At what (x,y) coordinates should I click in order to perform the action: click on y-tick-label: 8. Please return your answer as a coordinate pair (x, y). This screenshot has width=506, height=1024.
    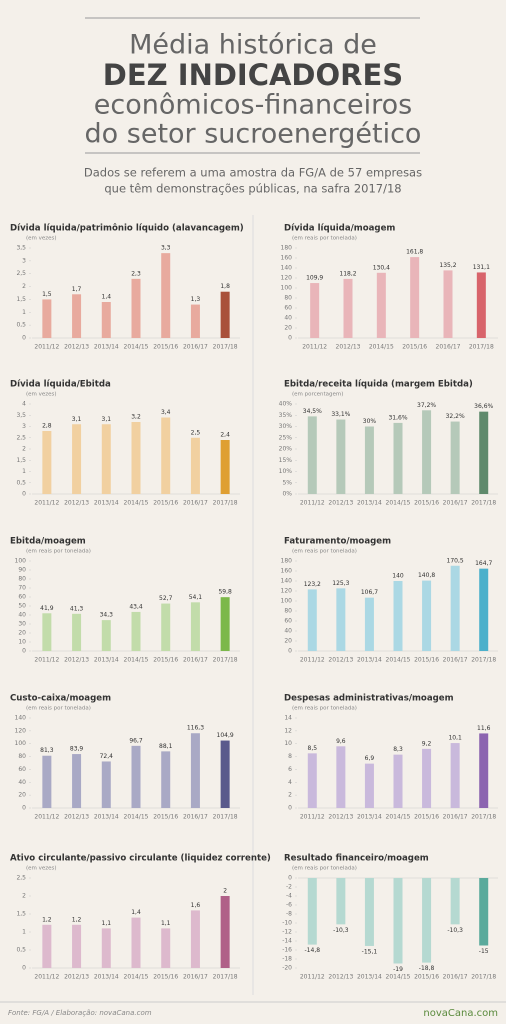
    Looking at the image, I should click on (290, 756).